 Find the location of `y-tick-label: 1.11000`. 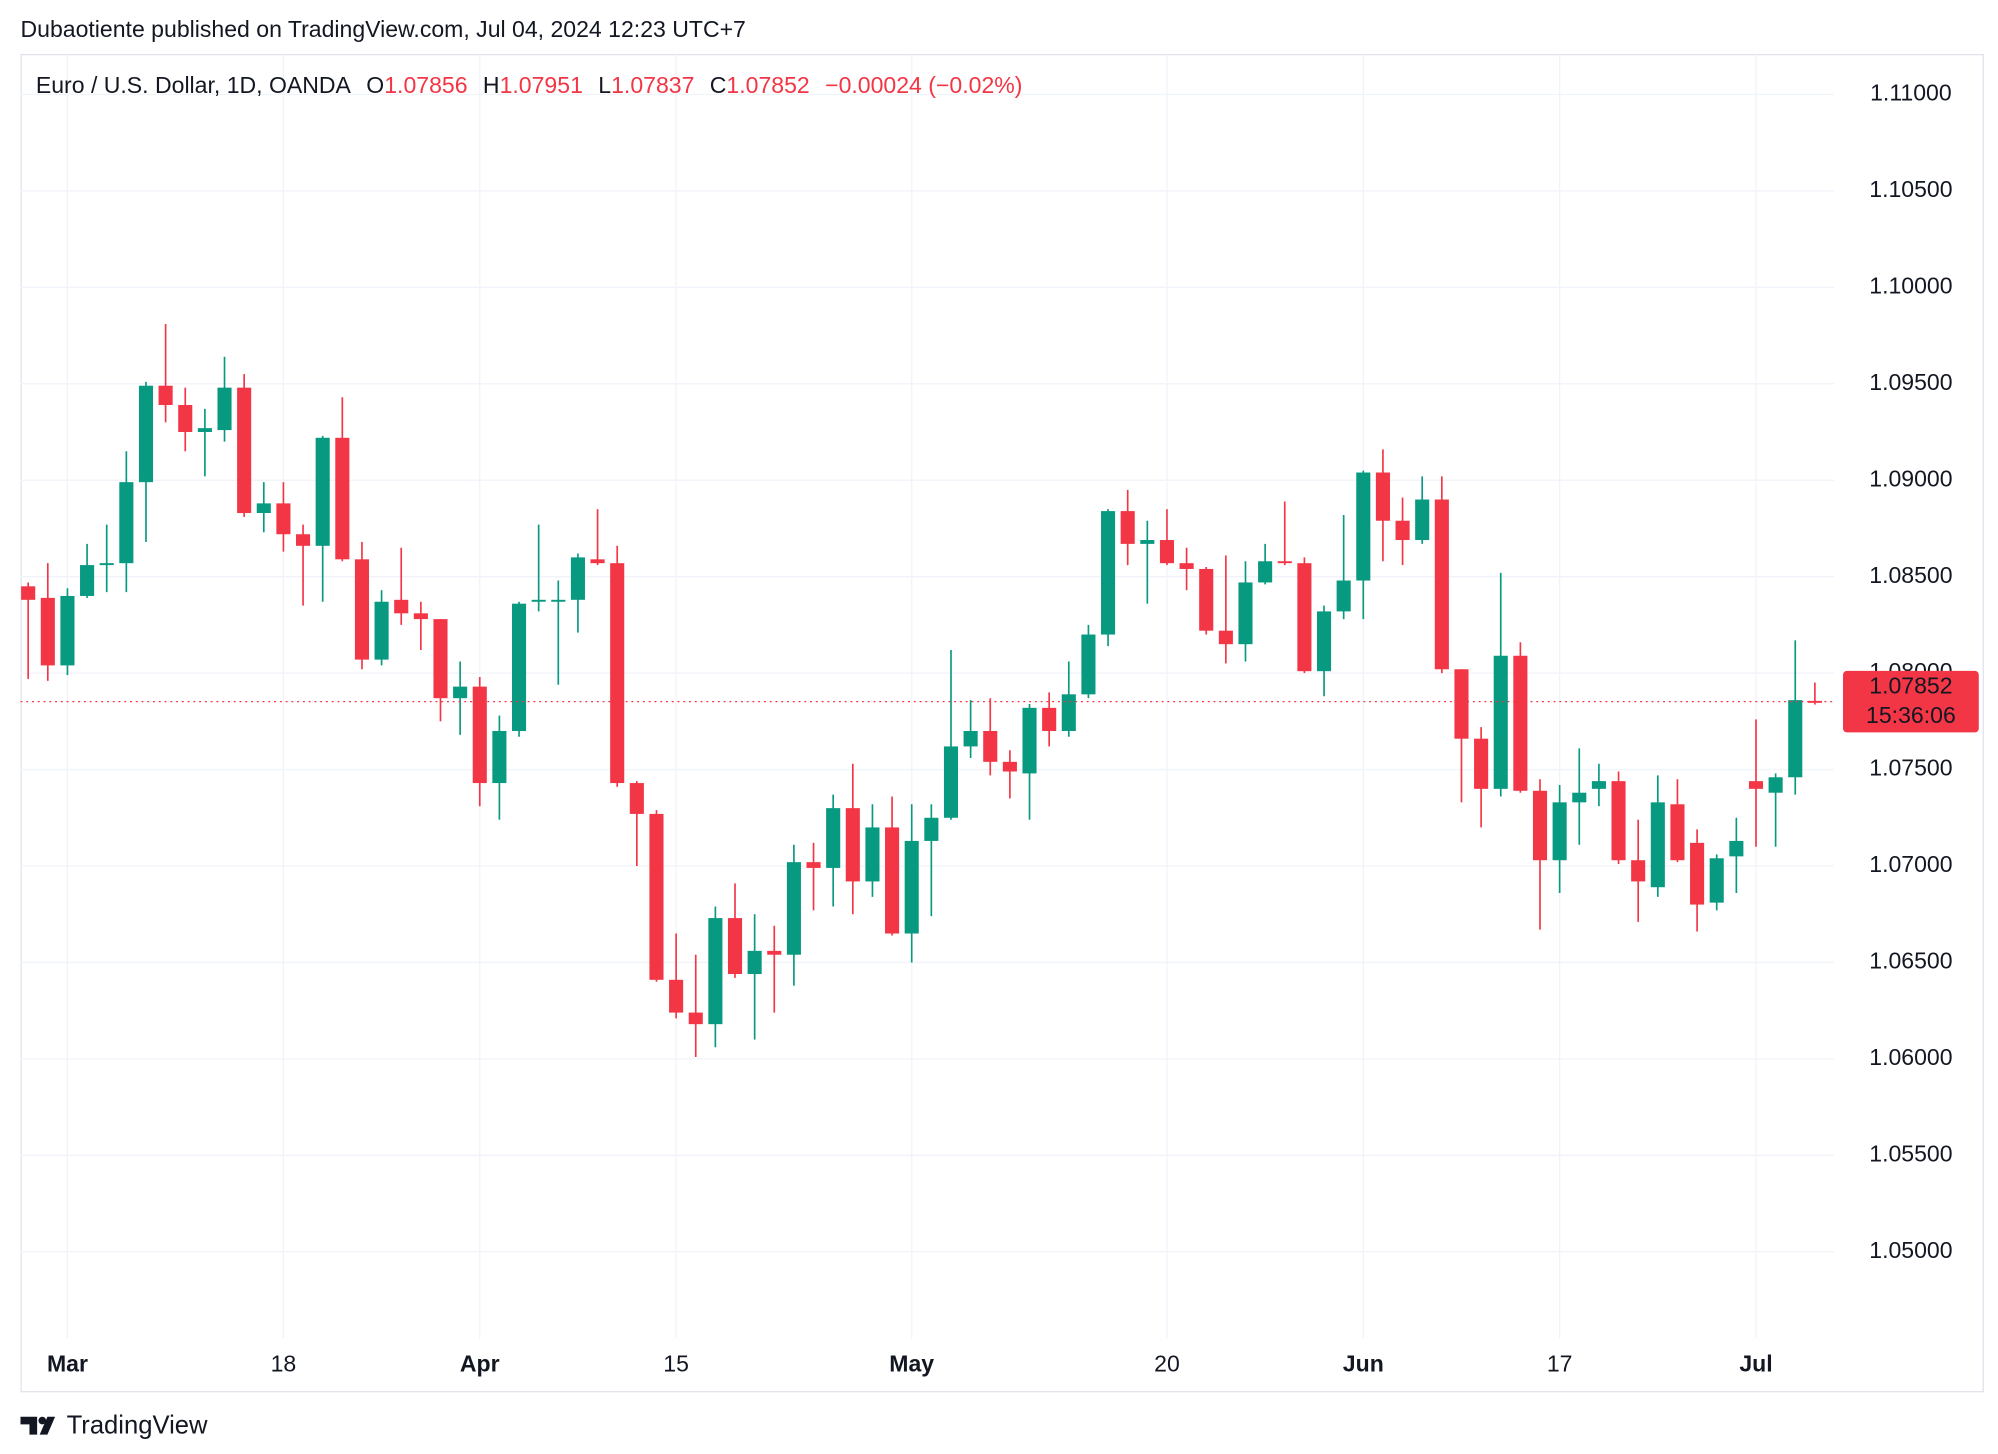

y-tick-label: 1.11000 is located at coordinates (1911, 93).